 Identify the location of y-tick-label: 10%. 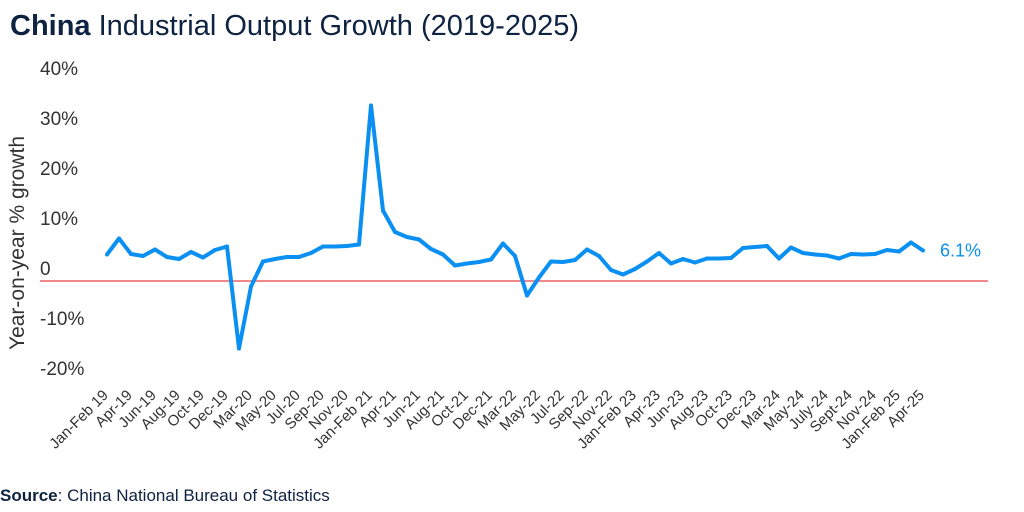
(59, 219).